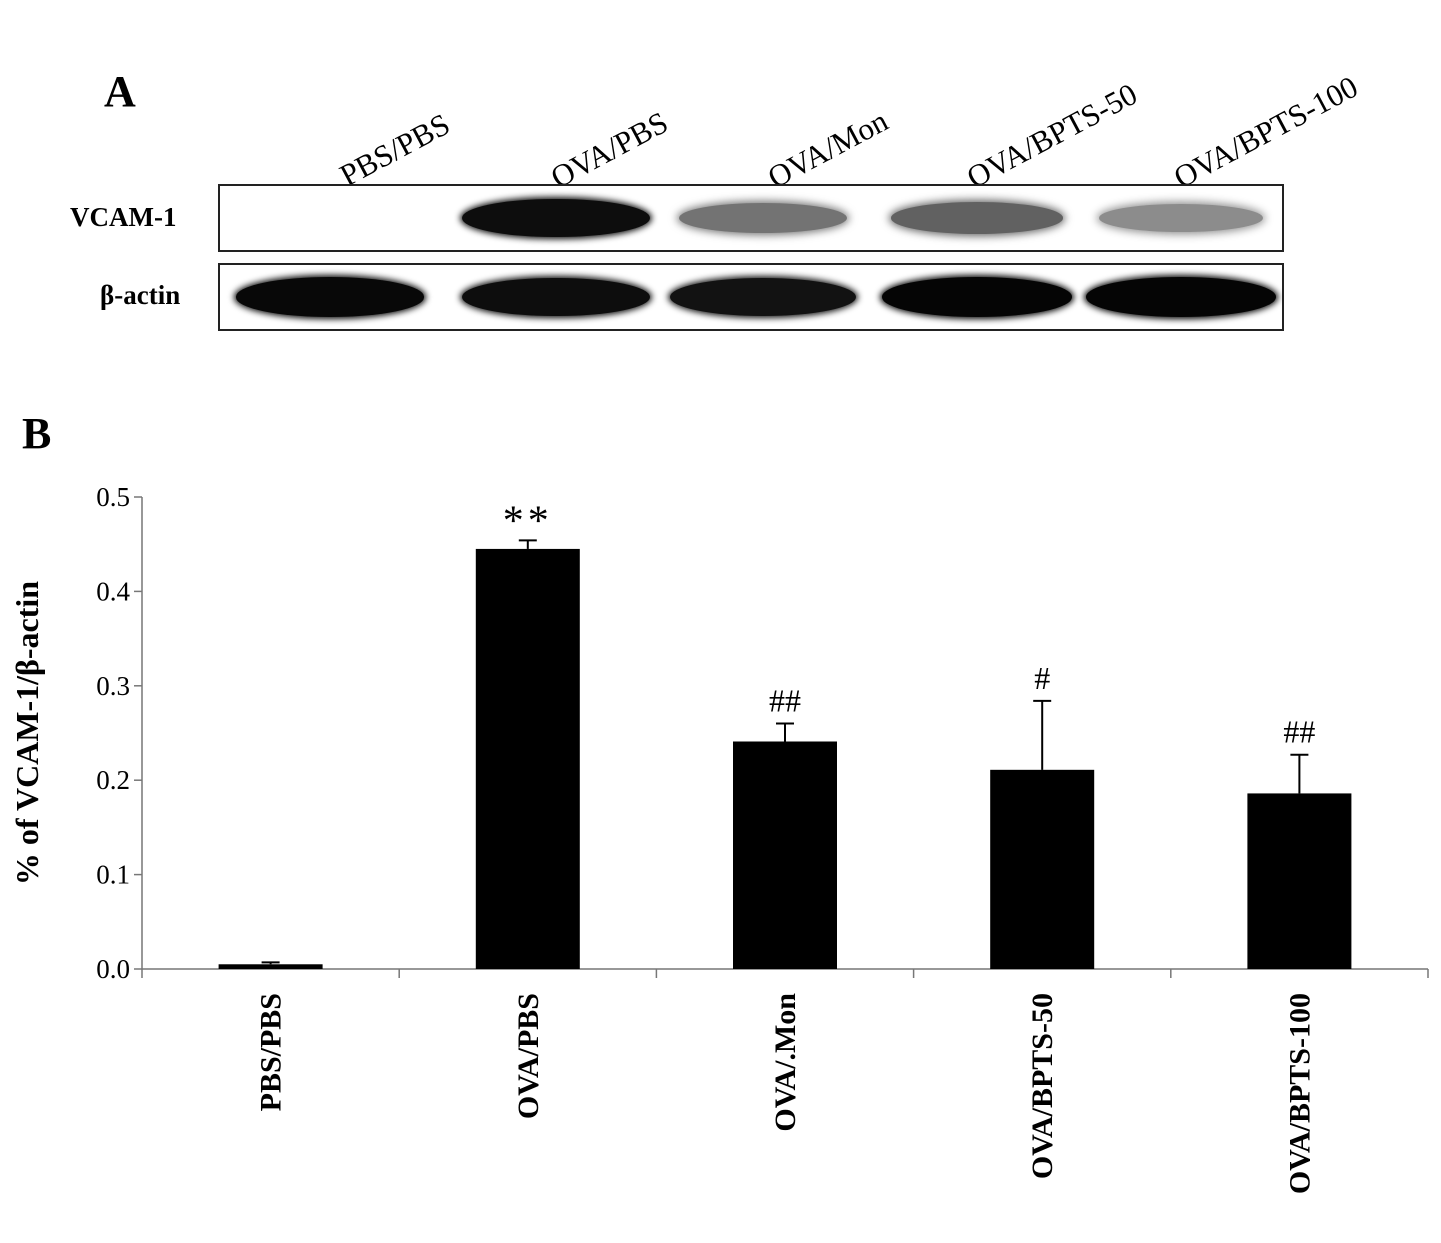 The width and height of the screenshot is (1441, 1243). What do you see at coordinates (1042, 1086) in the screenshot?
I see `x-category-label: OVA/BPTS-50` at bounding box center [1042, 1086].